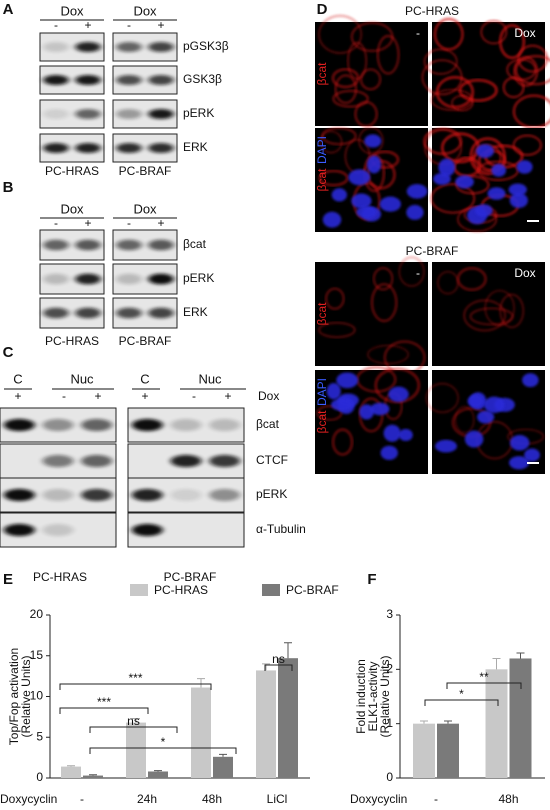  What do you see at coordinates (104, 702) in the screenshot?
I see `significance-label: ***` at bounding box center [104, 702].